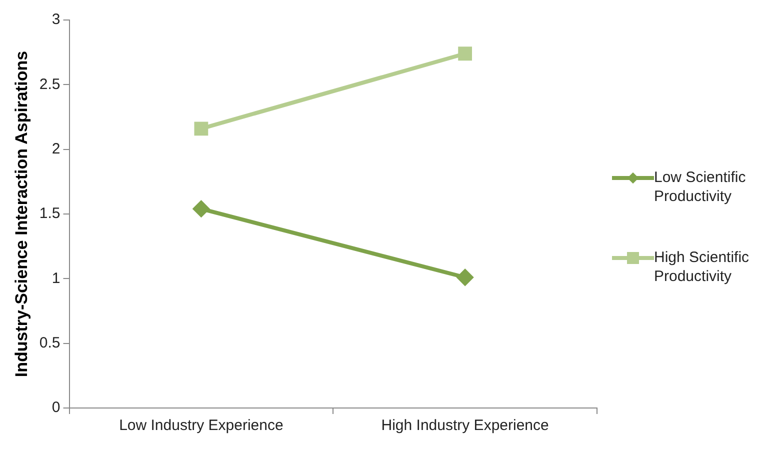  Describe the element at coordinates (49, 213) in the screenshot. I see `y-tick-label: 1.5` at that location.